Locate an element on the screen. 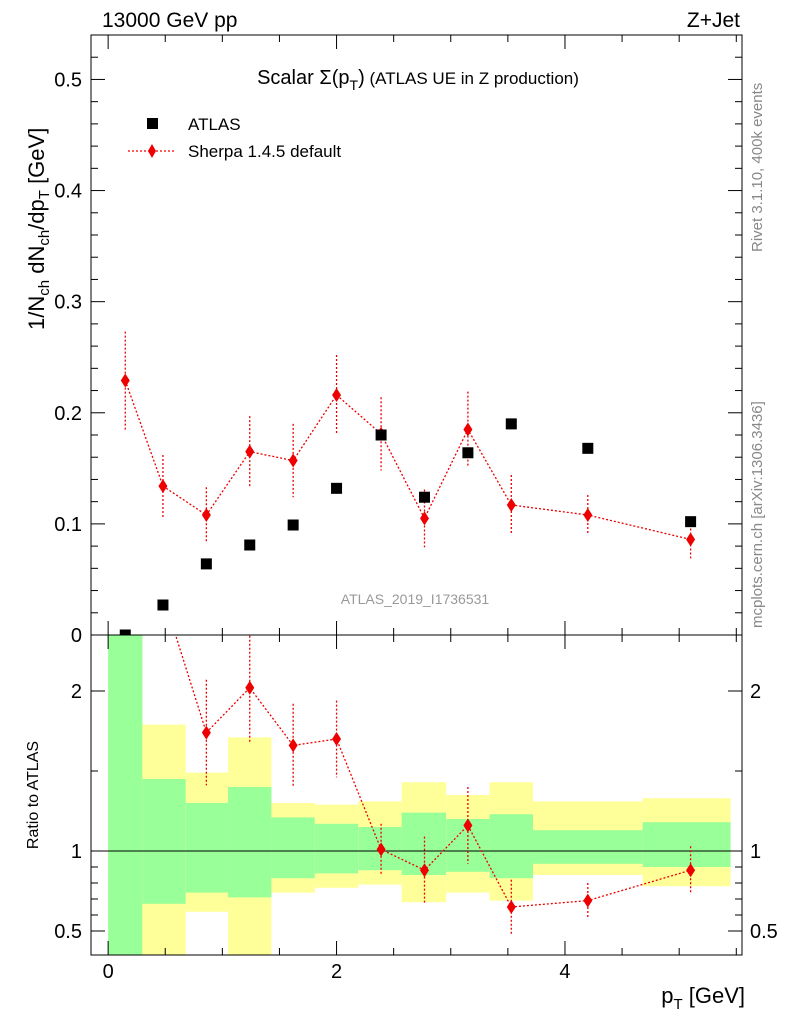 The height and width of the screenshot is (1024, 786). legend-data-marker is located at coordinates (152, 123).